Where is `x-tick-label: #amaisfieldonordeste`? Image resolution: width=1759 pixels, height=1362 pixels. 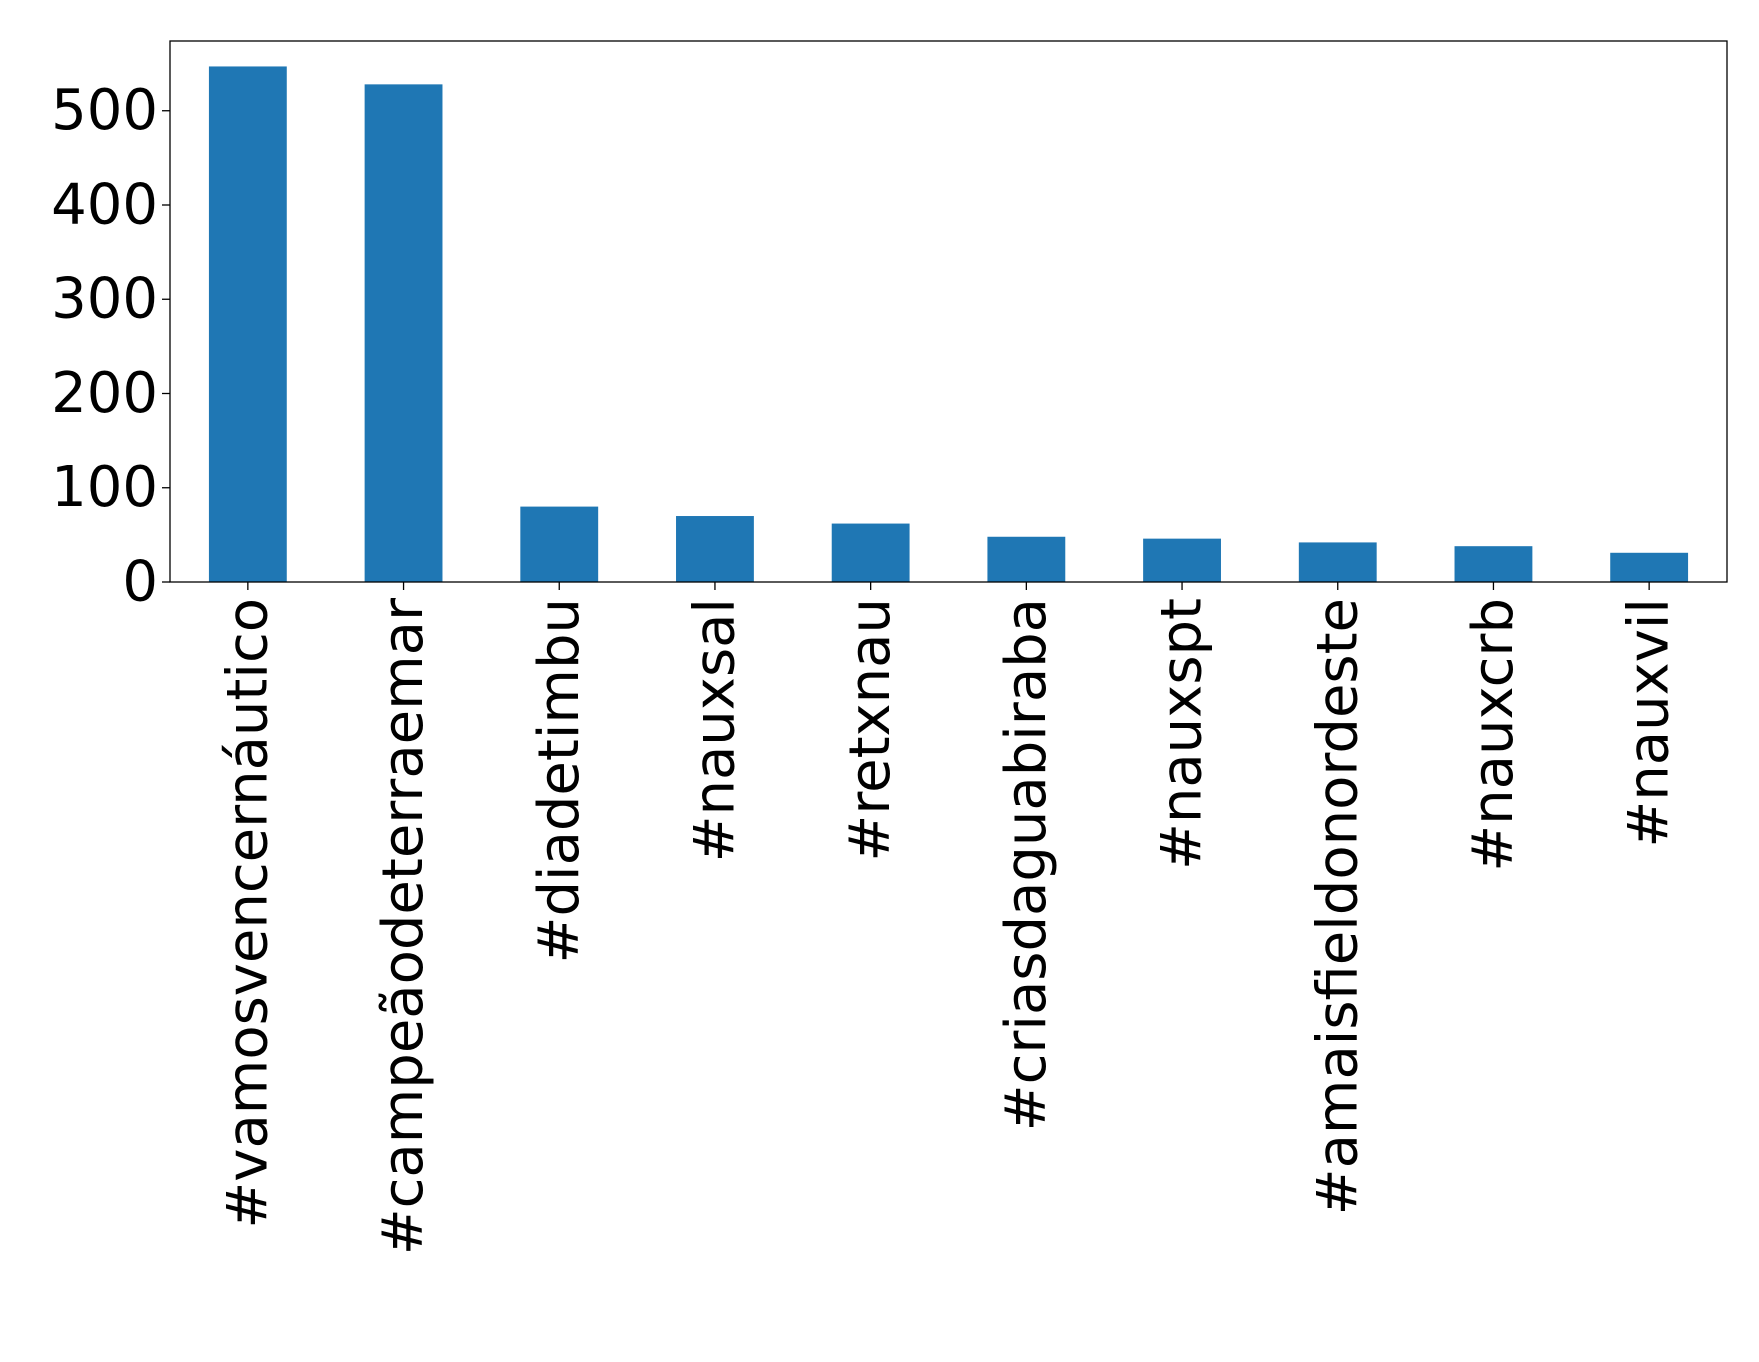
x-tick-label: #amaisfieldonordeste is located at coordinates (1337, 906).